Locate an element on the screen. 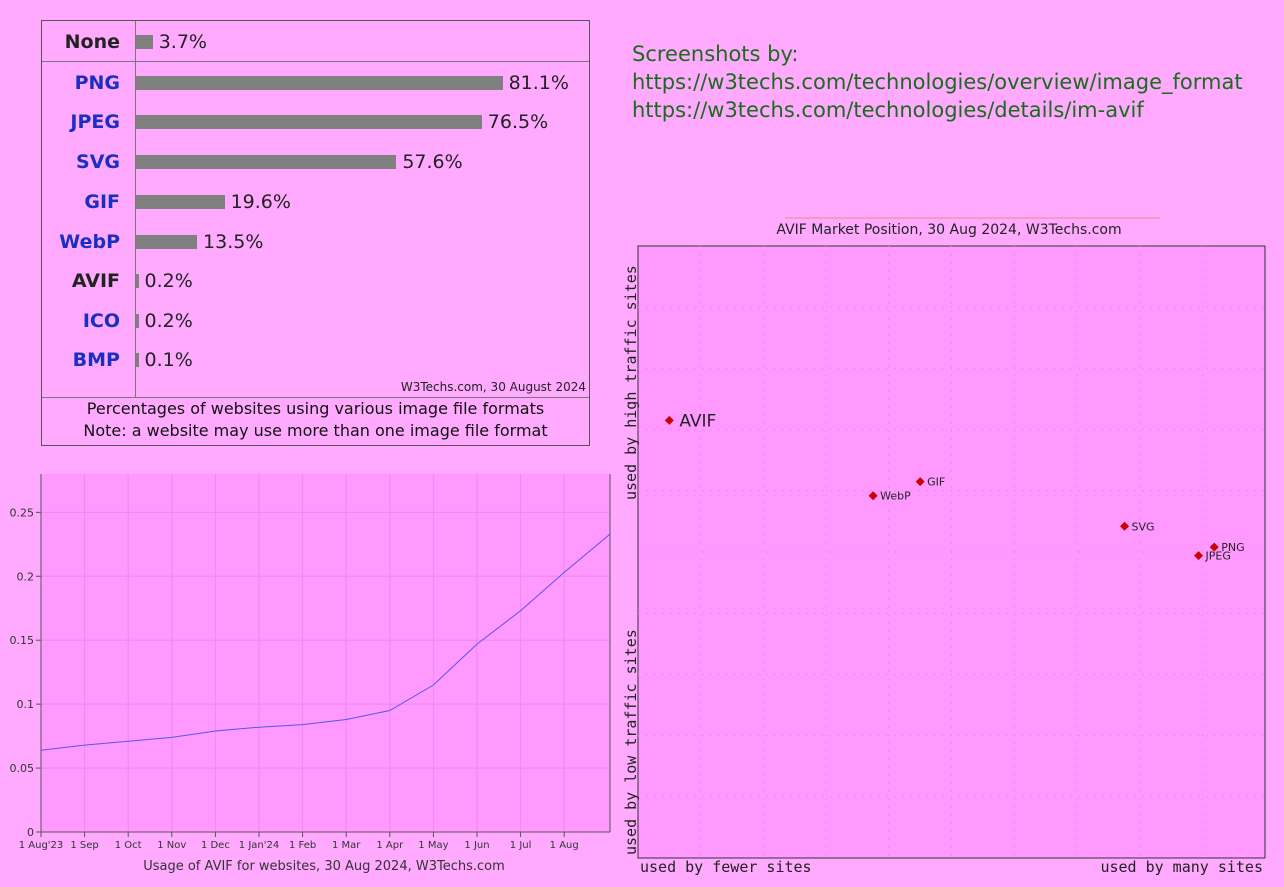 The width and height of the screenshot is (1284, 887). bar-value-png: 81.1% is located at coordinates (538, 83).